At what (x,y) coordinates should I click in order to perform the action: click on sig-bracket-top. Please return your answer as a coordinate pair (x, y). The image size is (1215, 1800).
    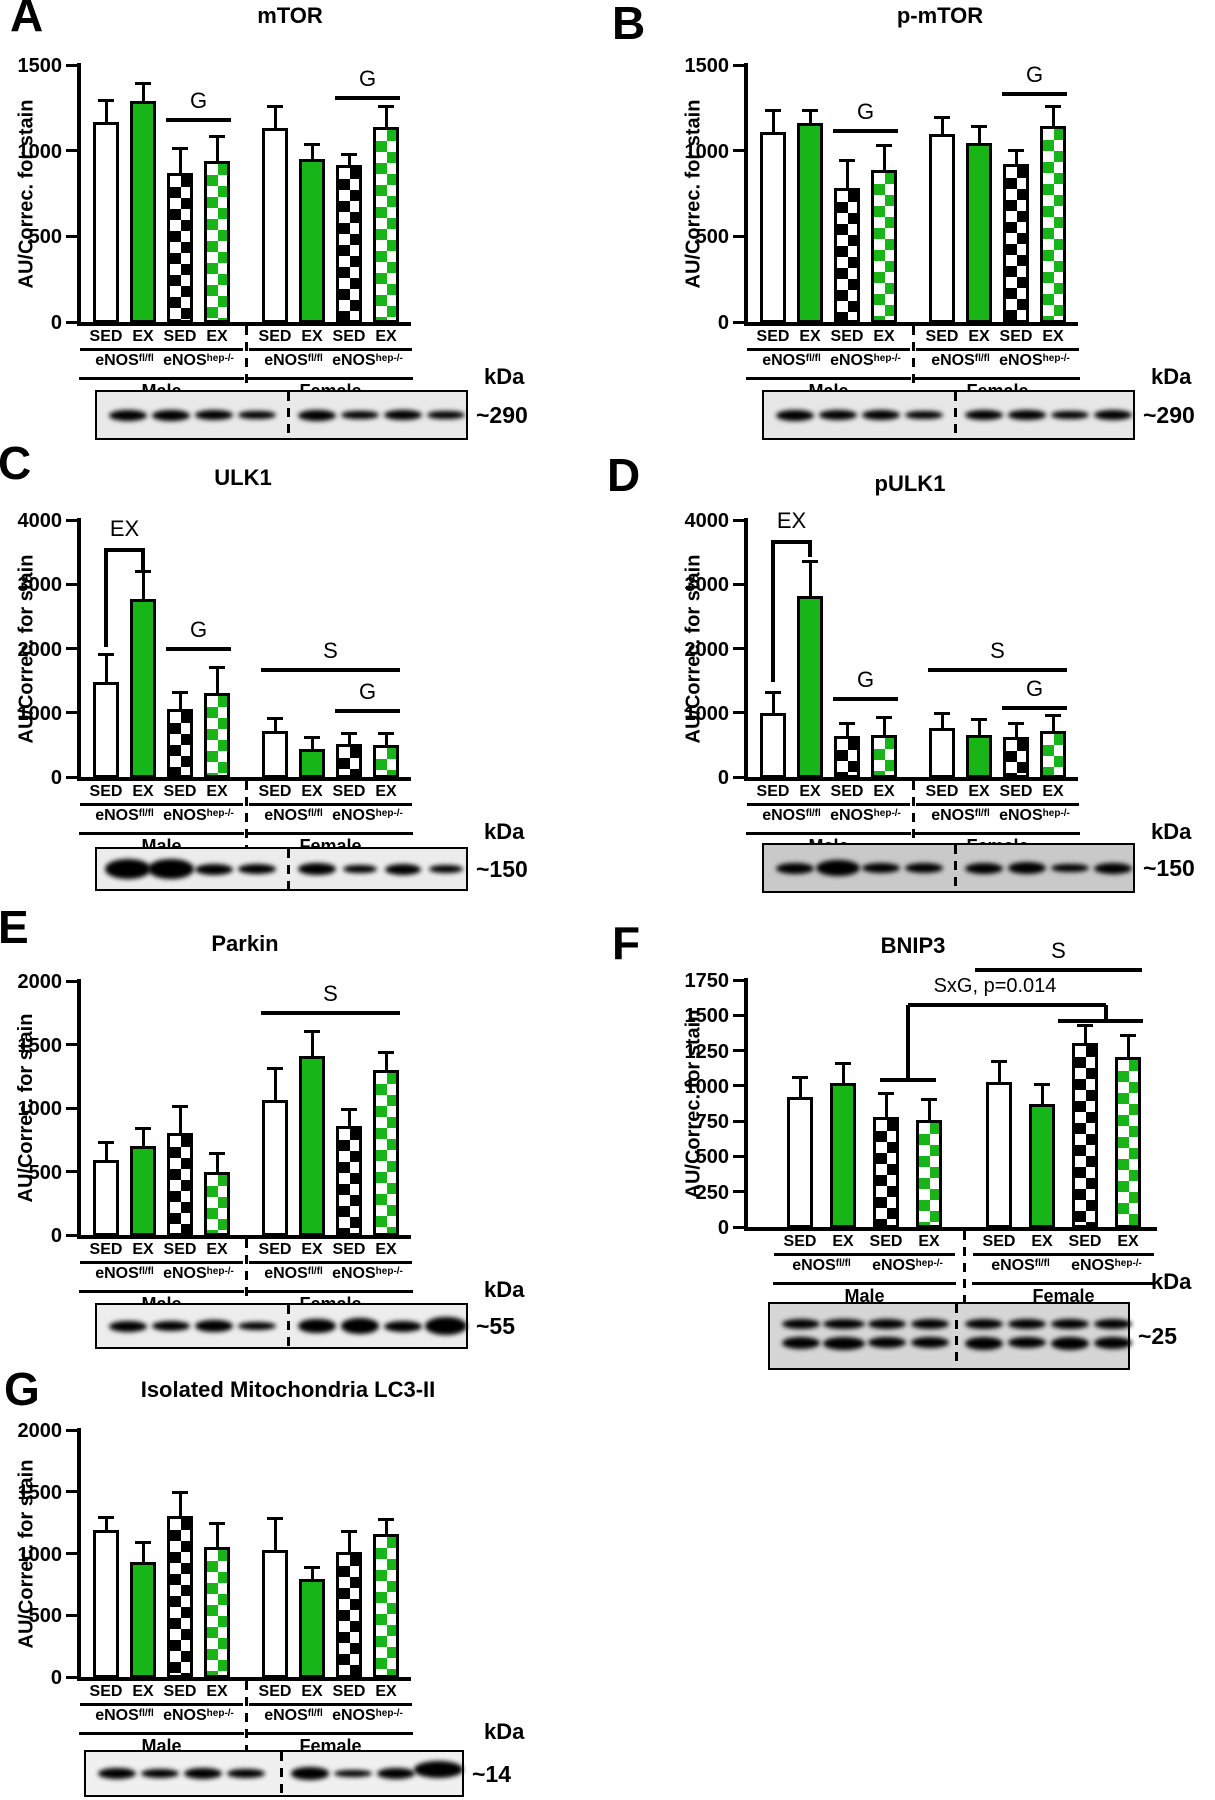
    Looking at the image, I should click on (791, 541).